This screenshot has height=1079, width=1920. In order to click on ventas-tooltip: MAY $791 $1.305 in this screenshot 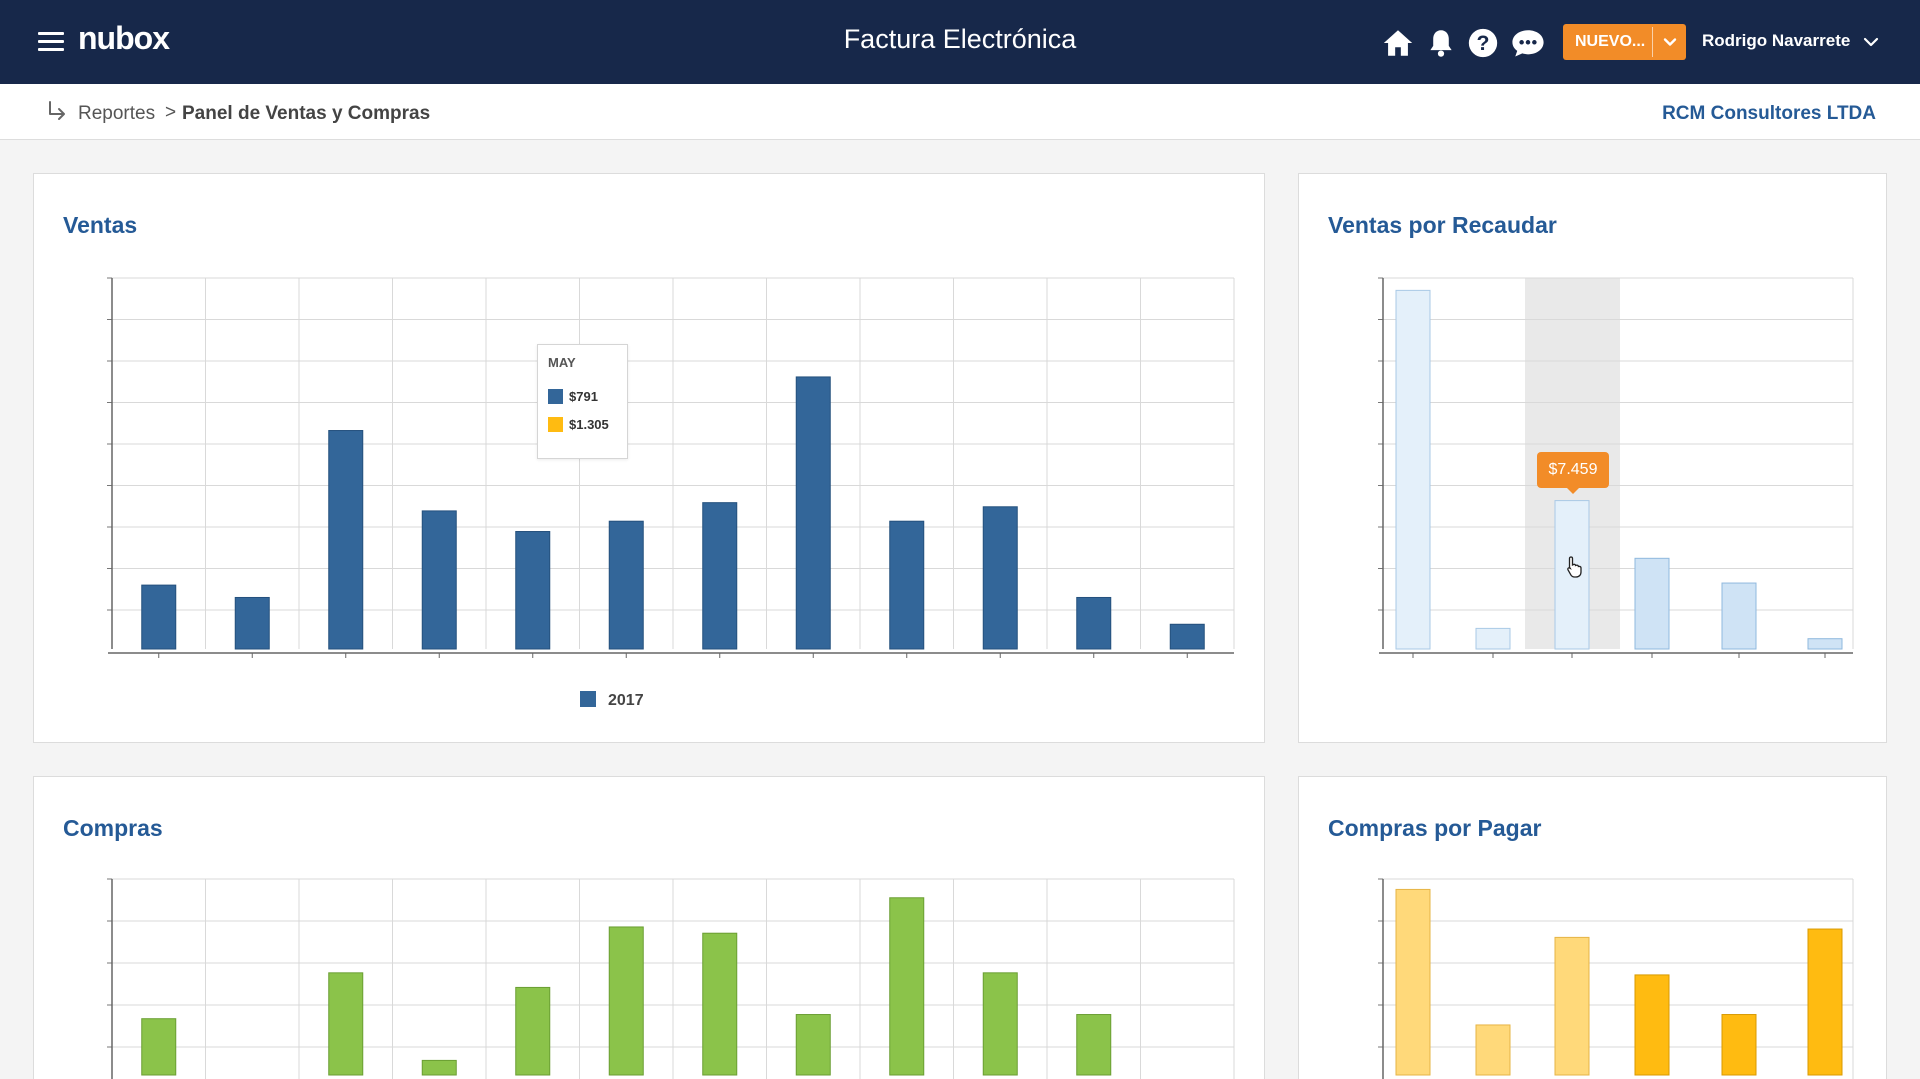, I will do `click(582, 401)`.